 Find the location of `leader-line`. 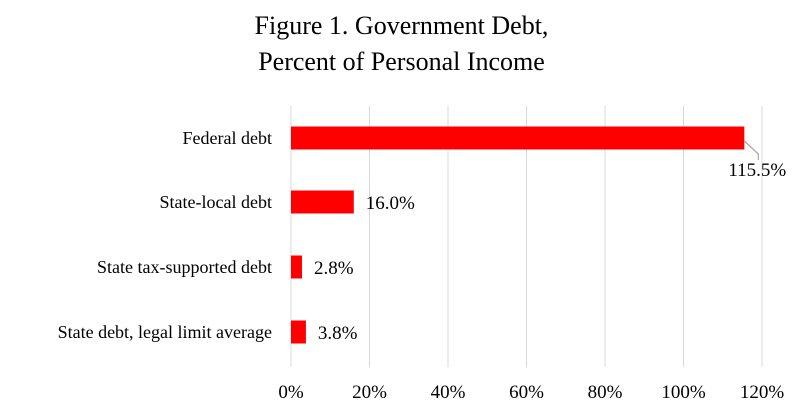

leader-line is located at coordinates (751, 150).